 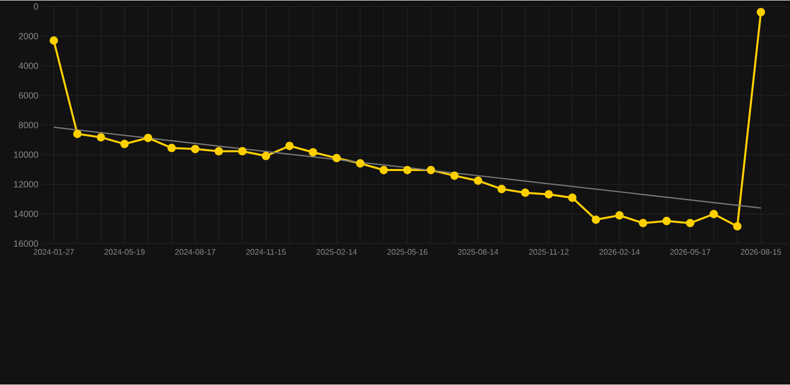 I want to click on x-tick-label: 2024-01-27, so click(x=54, y=252).